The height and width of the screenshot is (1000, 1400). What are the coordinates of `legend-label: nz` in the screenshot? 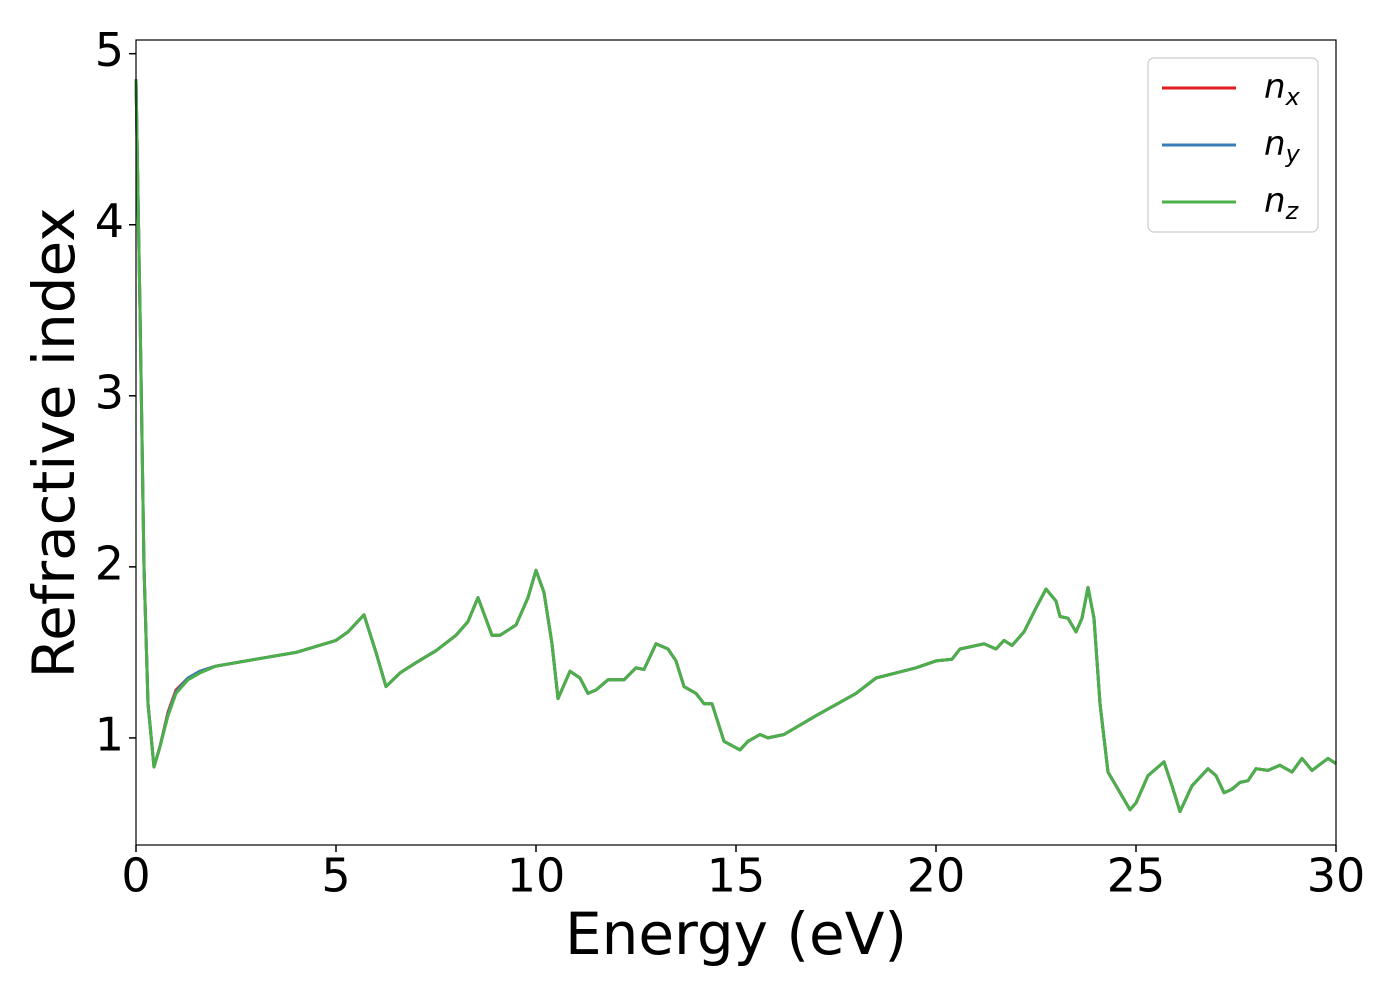 It's located at (1282, 203).